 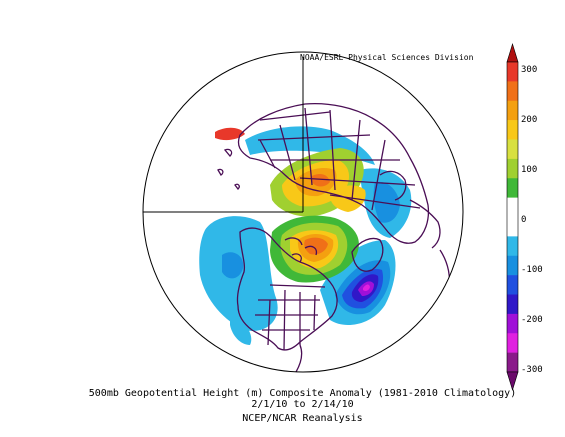 I want to click on colorbar, so click(x=512, y=217).